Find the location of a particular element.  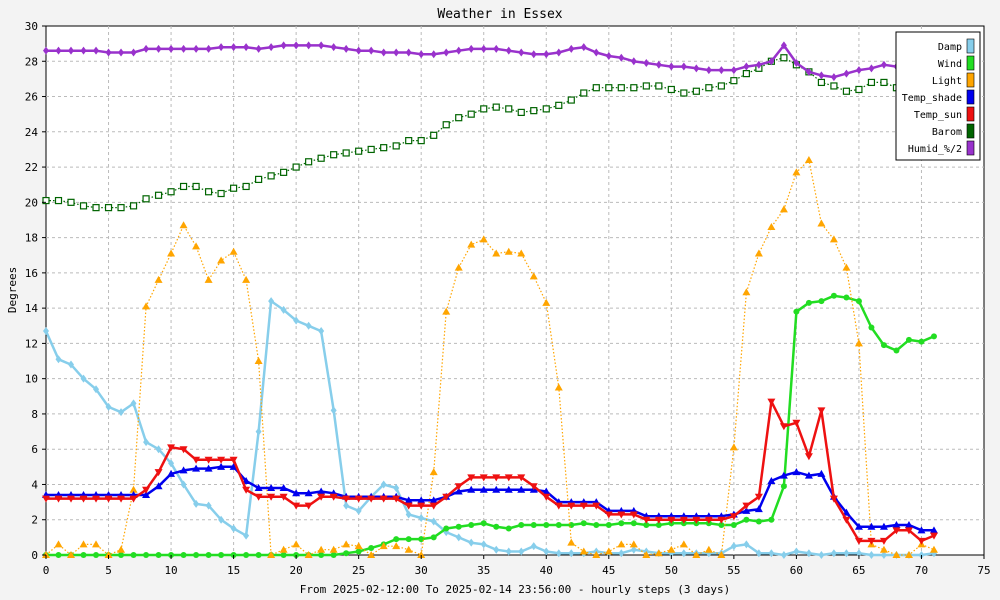

y-tick-label: 4 is located at coordinates (34, 484).